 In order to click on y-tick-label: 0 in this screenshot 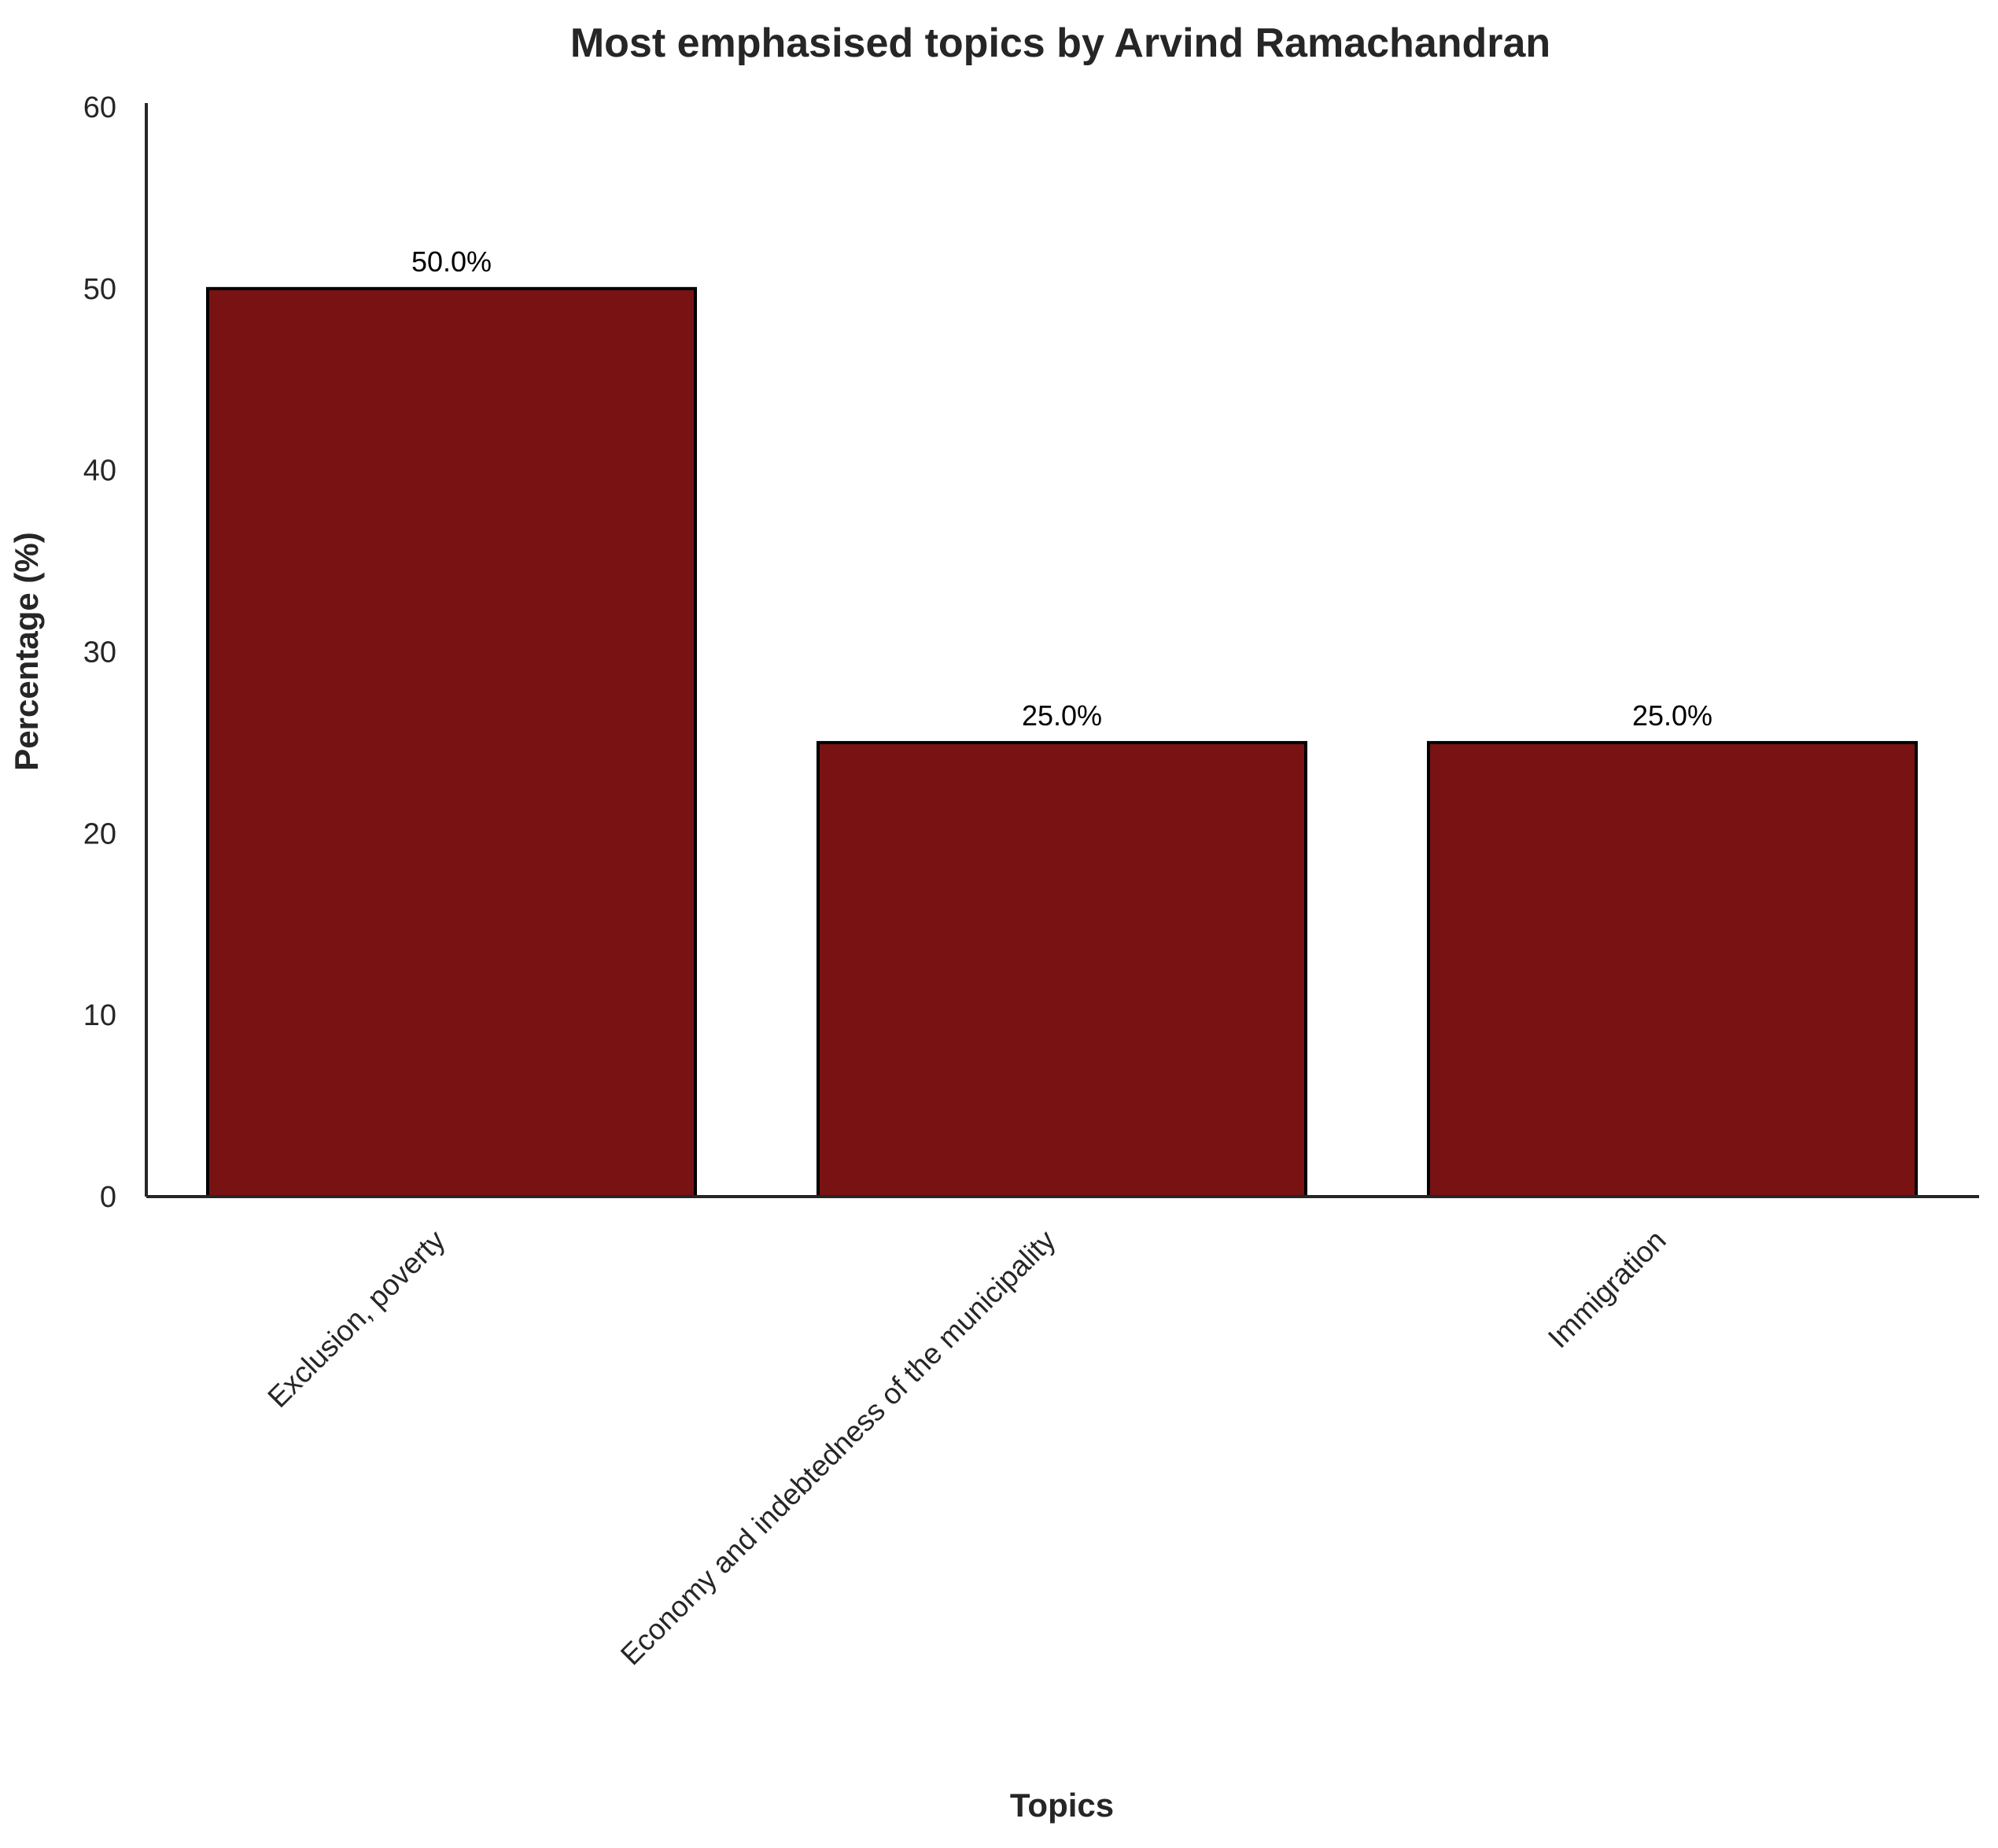, I will do `click(108, 1197)`.